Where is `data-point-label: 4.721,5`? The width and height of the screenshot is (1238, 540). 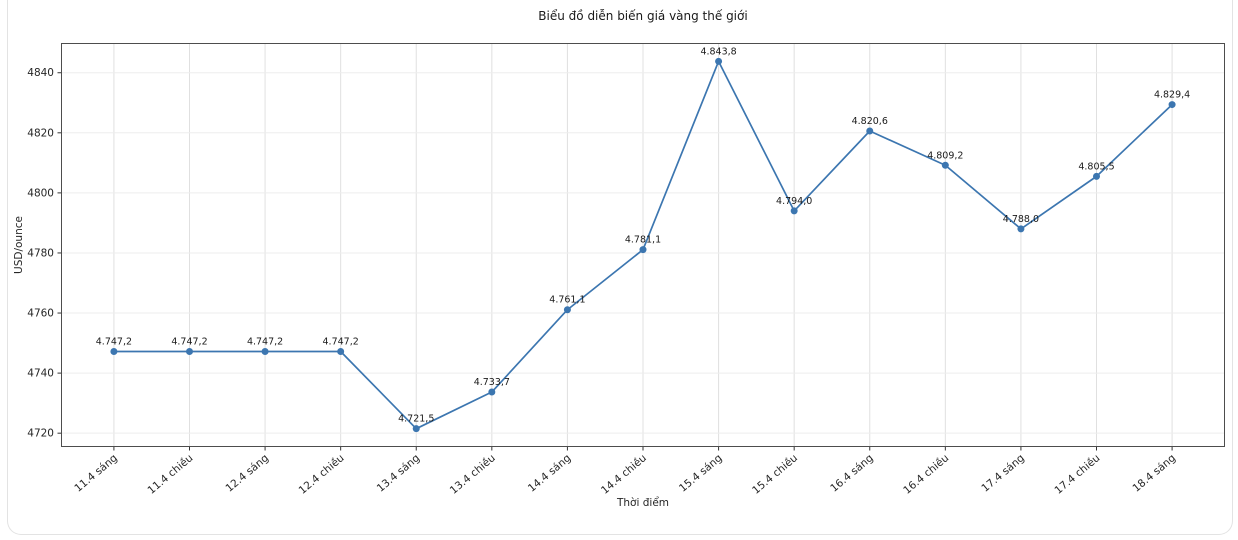
data-point-label: 4.721,5 is located at coordinates (416, 419).